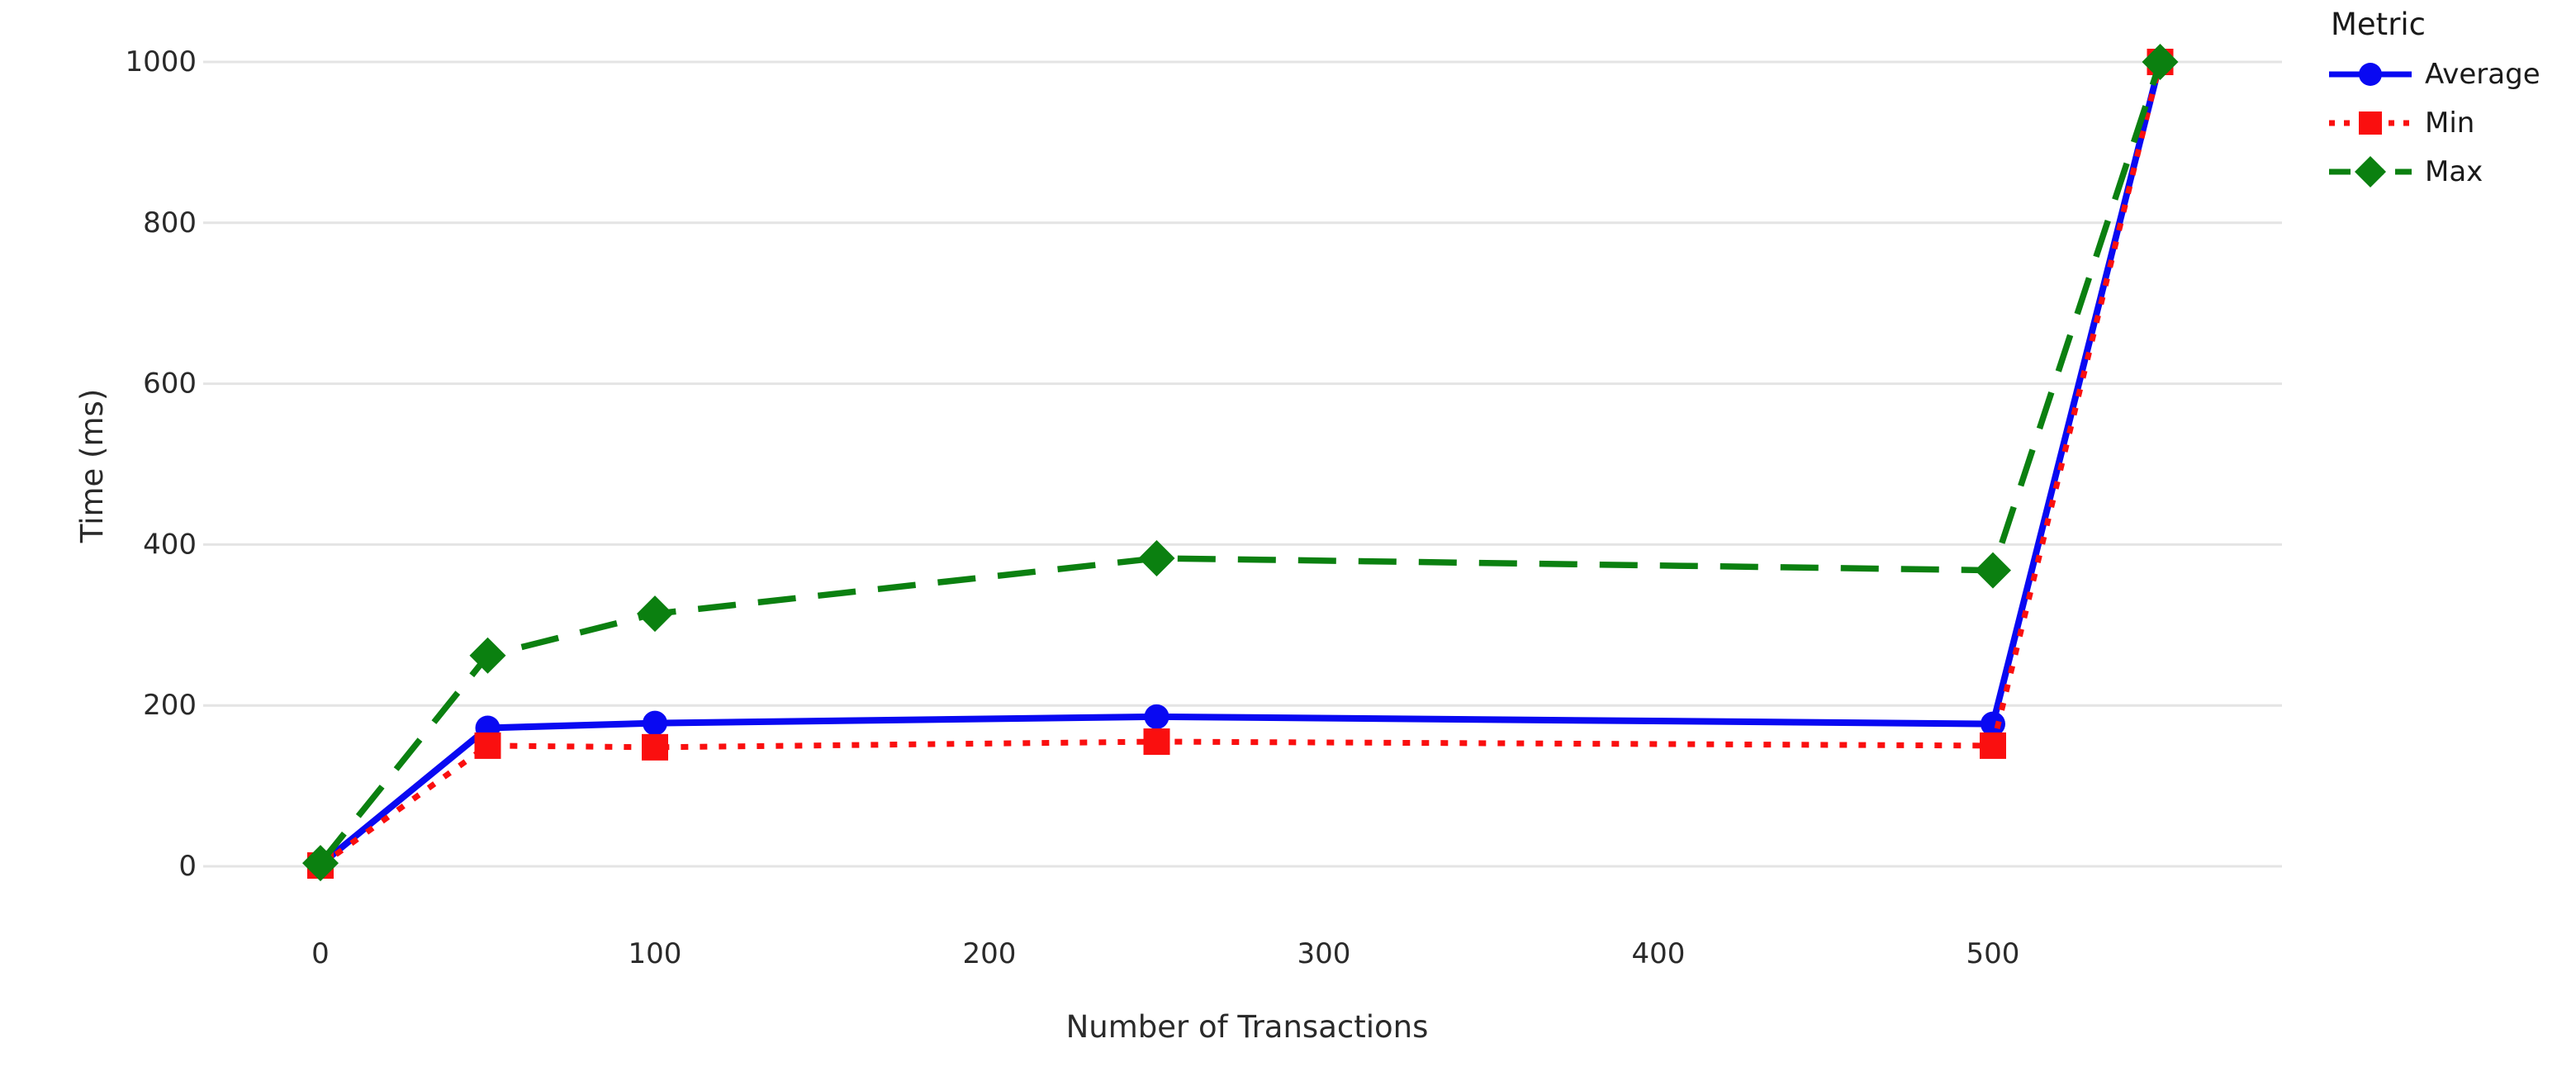  Describe the element at coordinates (2370, 74) in the screenshot. I see `legend-swatch-average-icon` at that location.